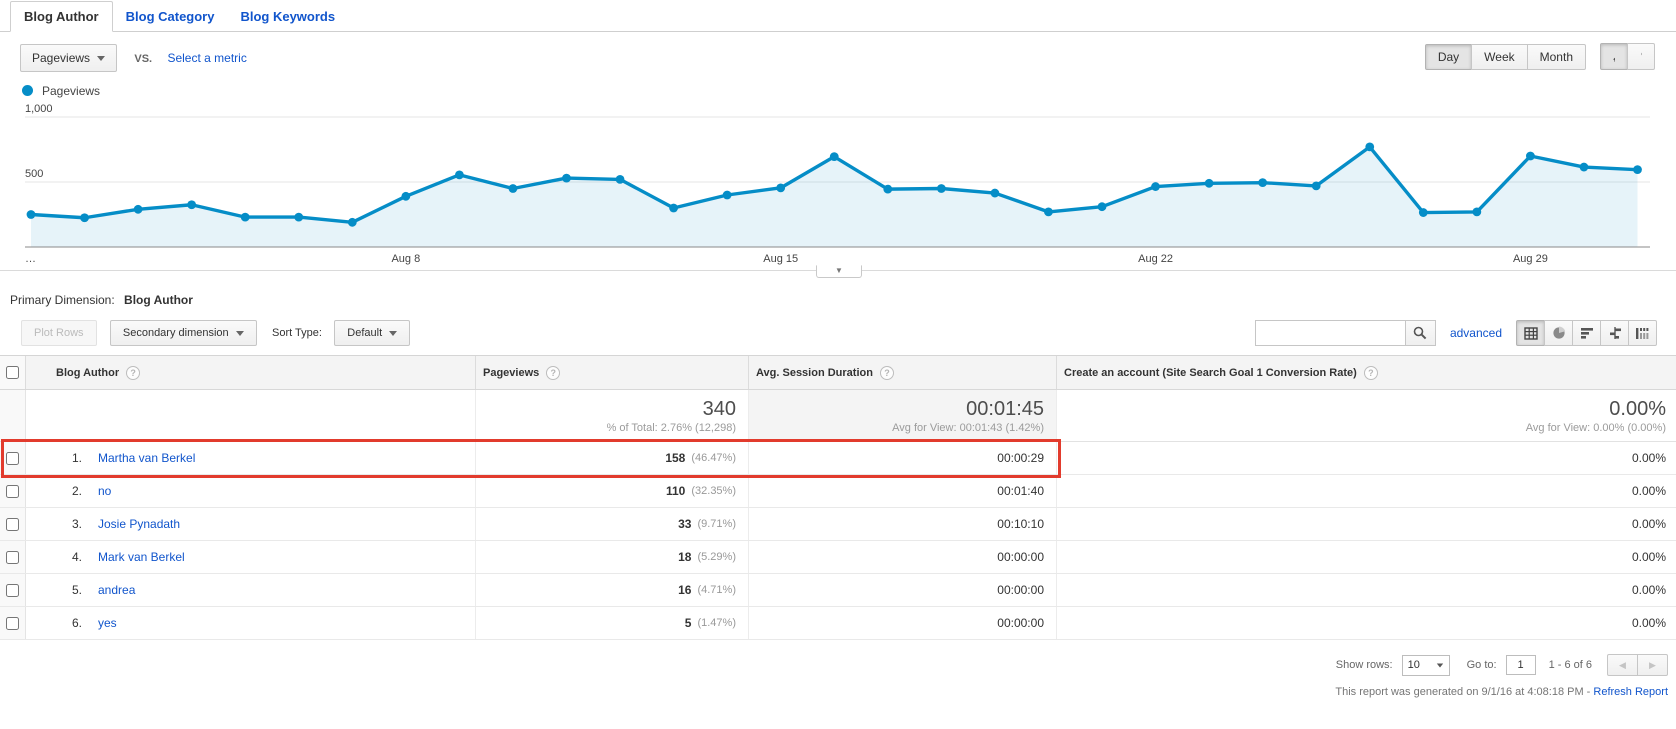  What do you see at coordinates (1425, 665) in the screenshot?
I see `show-rows-select: 10` at bounding box center [1425, 665].